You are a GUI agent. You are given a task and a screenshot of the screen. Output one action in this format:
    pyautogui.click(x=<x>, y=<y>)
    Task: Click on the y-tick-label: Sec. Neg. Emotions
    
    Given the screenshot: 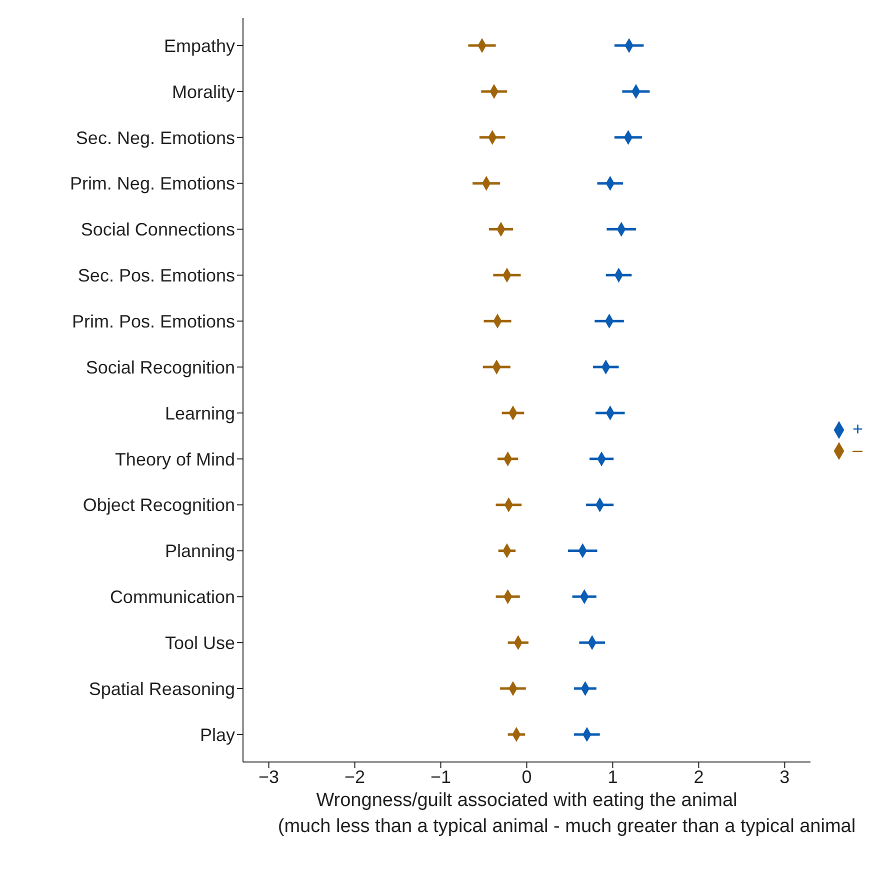 What is the action you would take?
    pyautogui.click(x=155, y=138)
    